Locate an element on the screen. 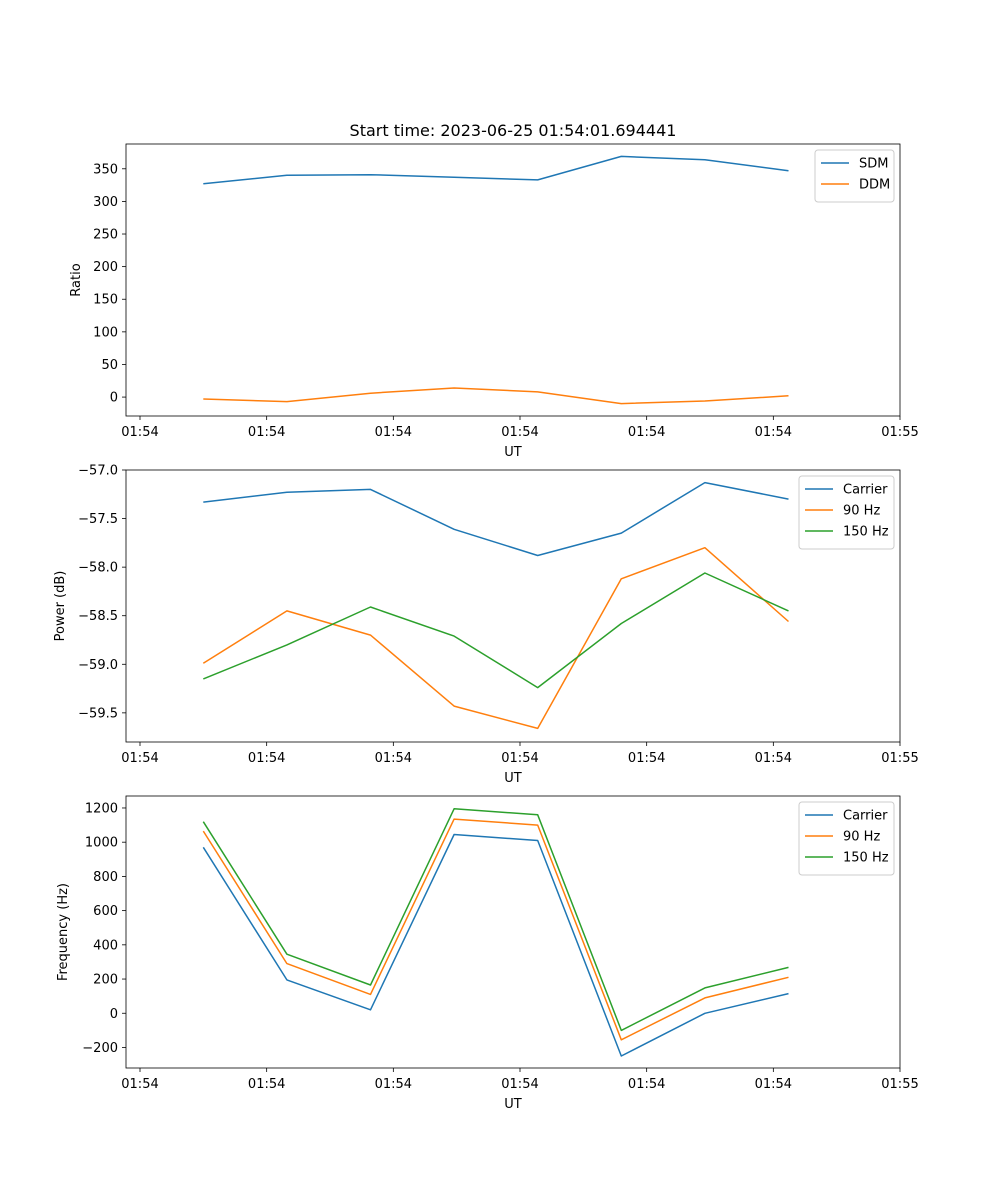 The width and height of the screenshot is (1000, 1200). legend: SDM DDM is located at coordinates (854, 176).